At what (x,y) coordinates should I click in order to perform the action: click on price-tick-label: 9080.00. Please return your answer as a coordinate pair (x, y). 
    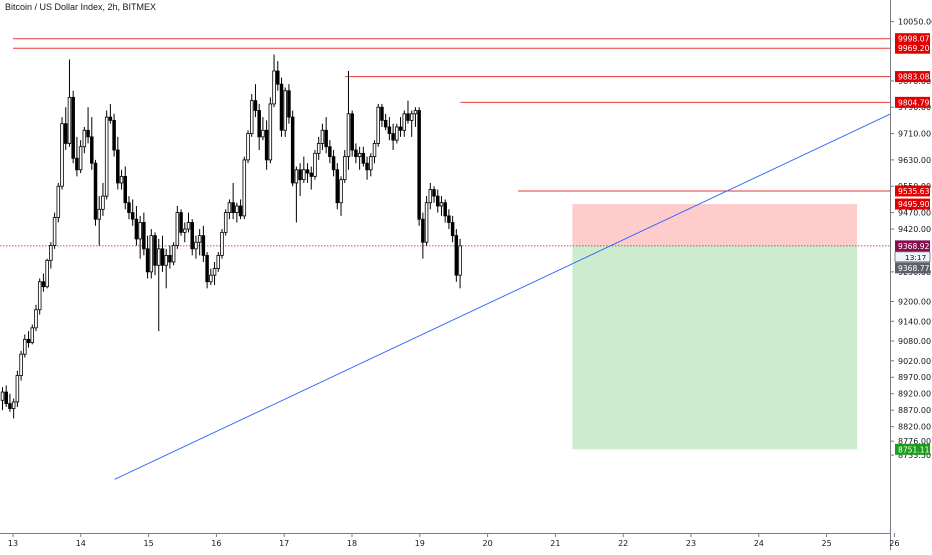
    Looking at the image, I should click on (914, 341).